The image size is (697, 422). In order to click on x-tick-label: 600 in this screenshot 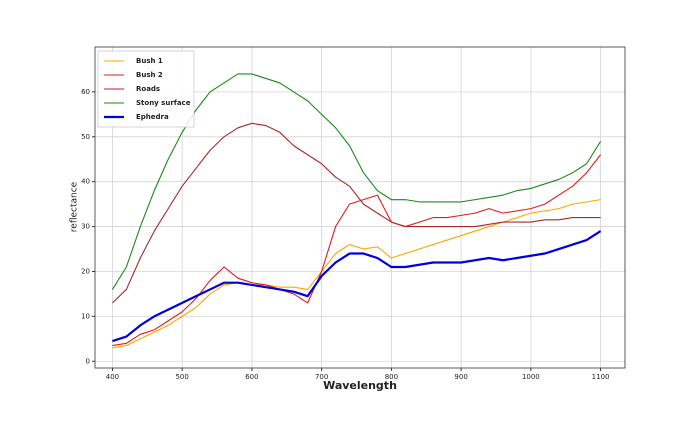, I will do `click(251, 377)`.